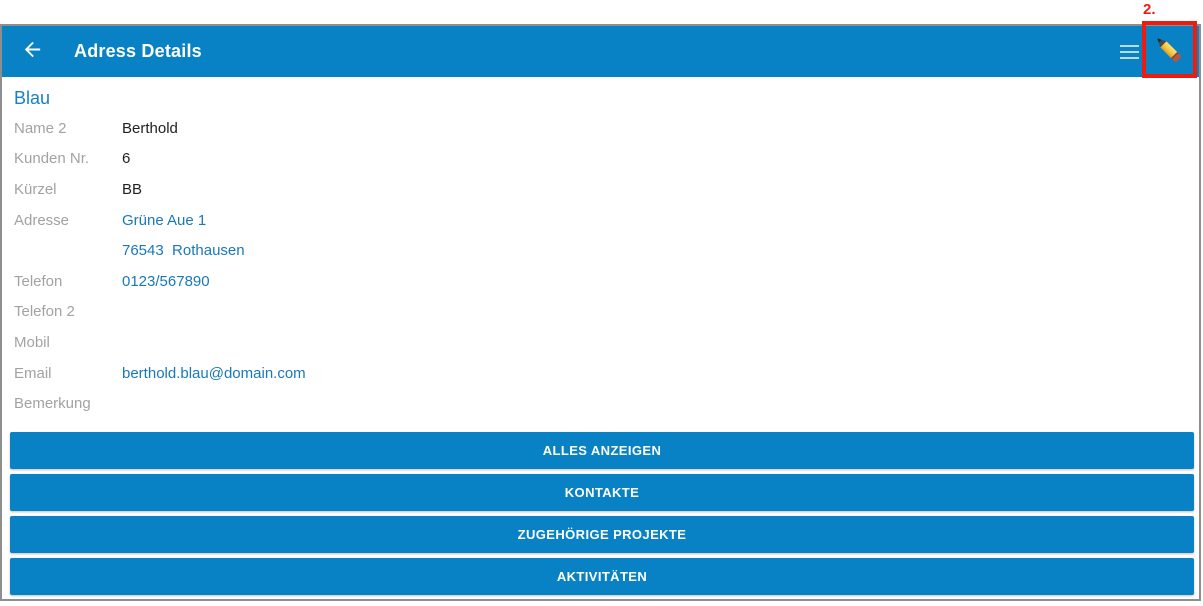 This screenshot has width=1203, height=606. What do you see at coordinates (602, 450) in the screenshot?
I see `show-all-button: ALLES ANZEIGEN` at bounding box center [602, 450].